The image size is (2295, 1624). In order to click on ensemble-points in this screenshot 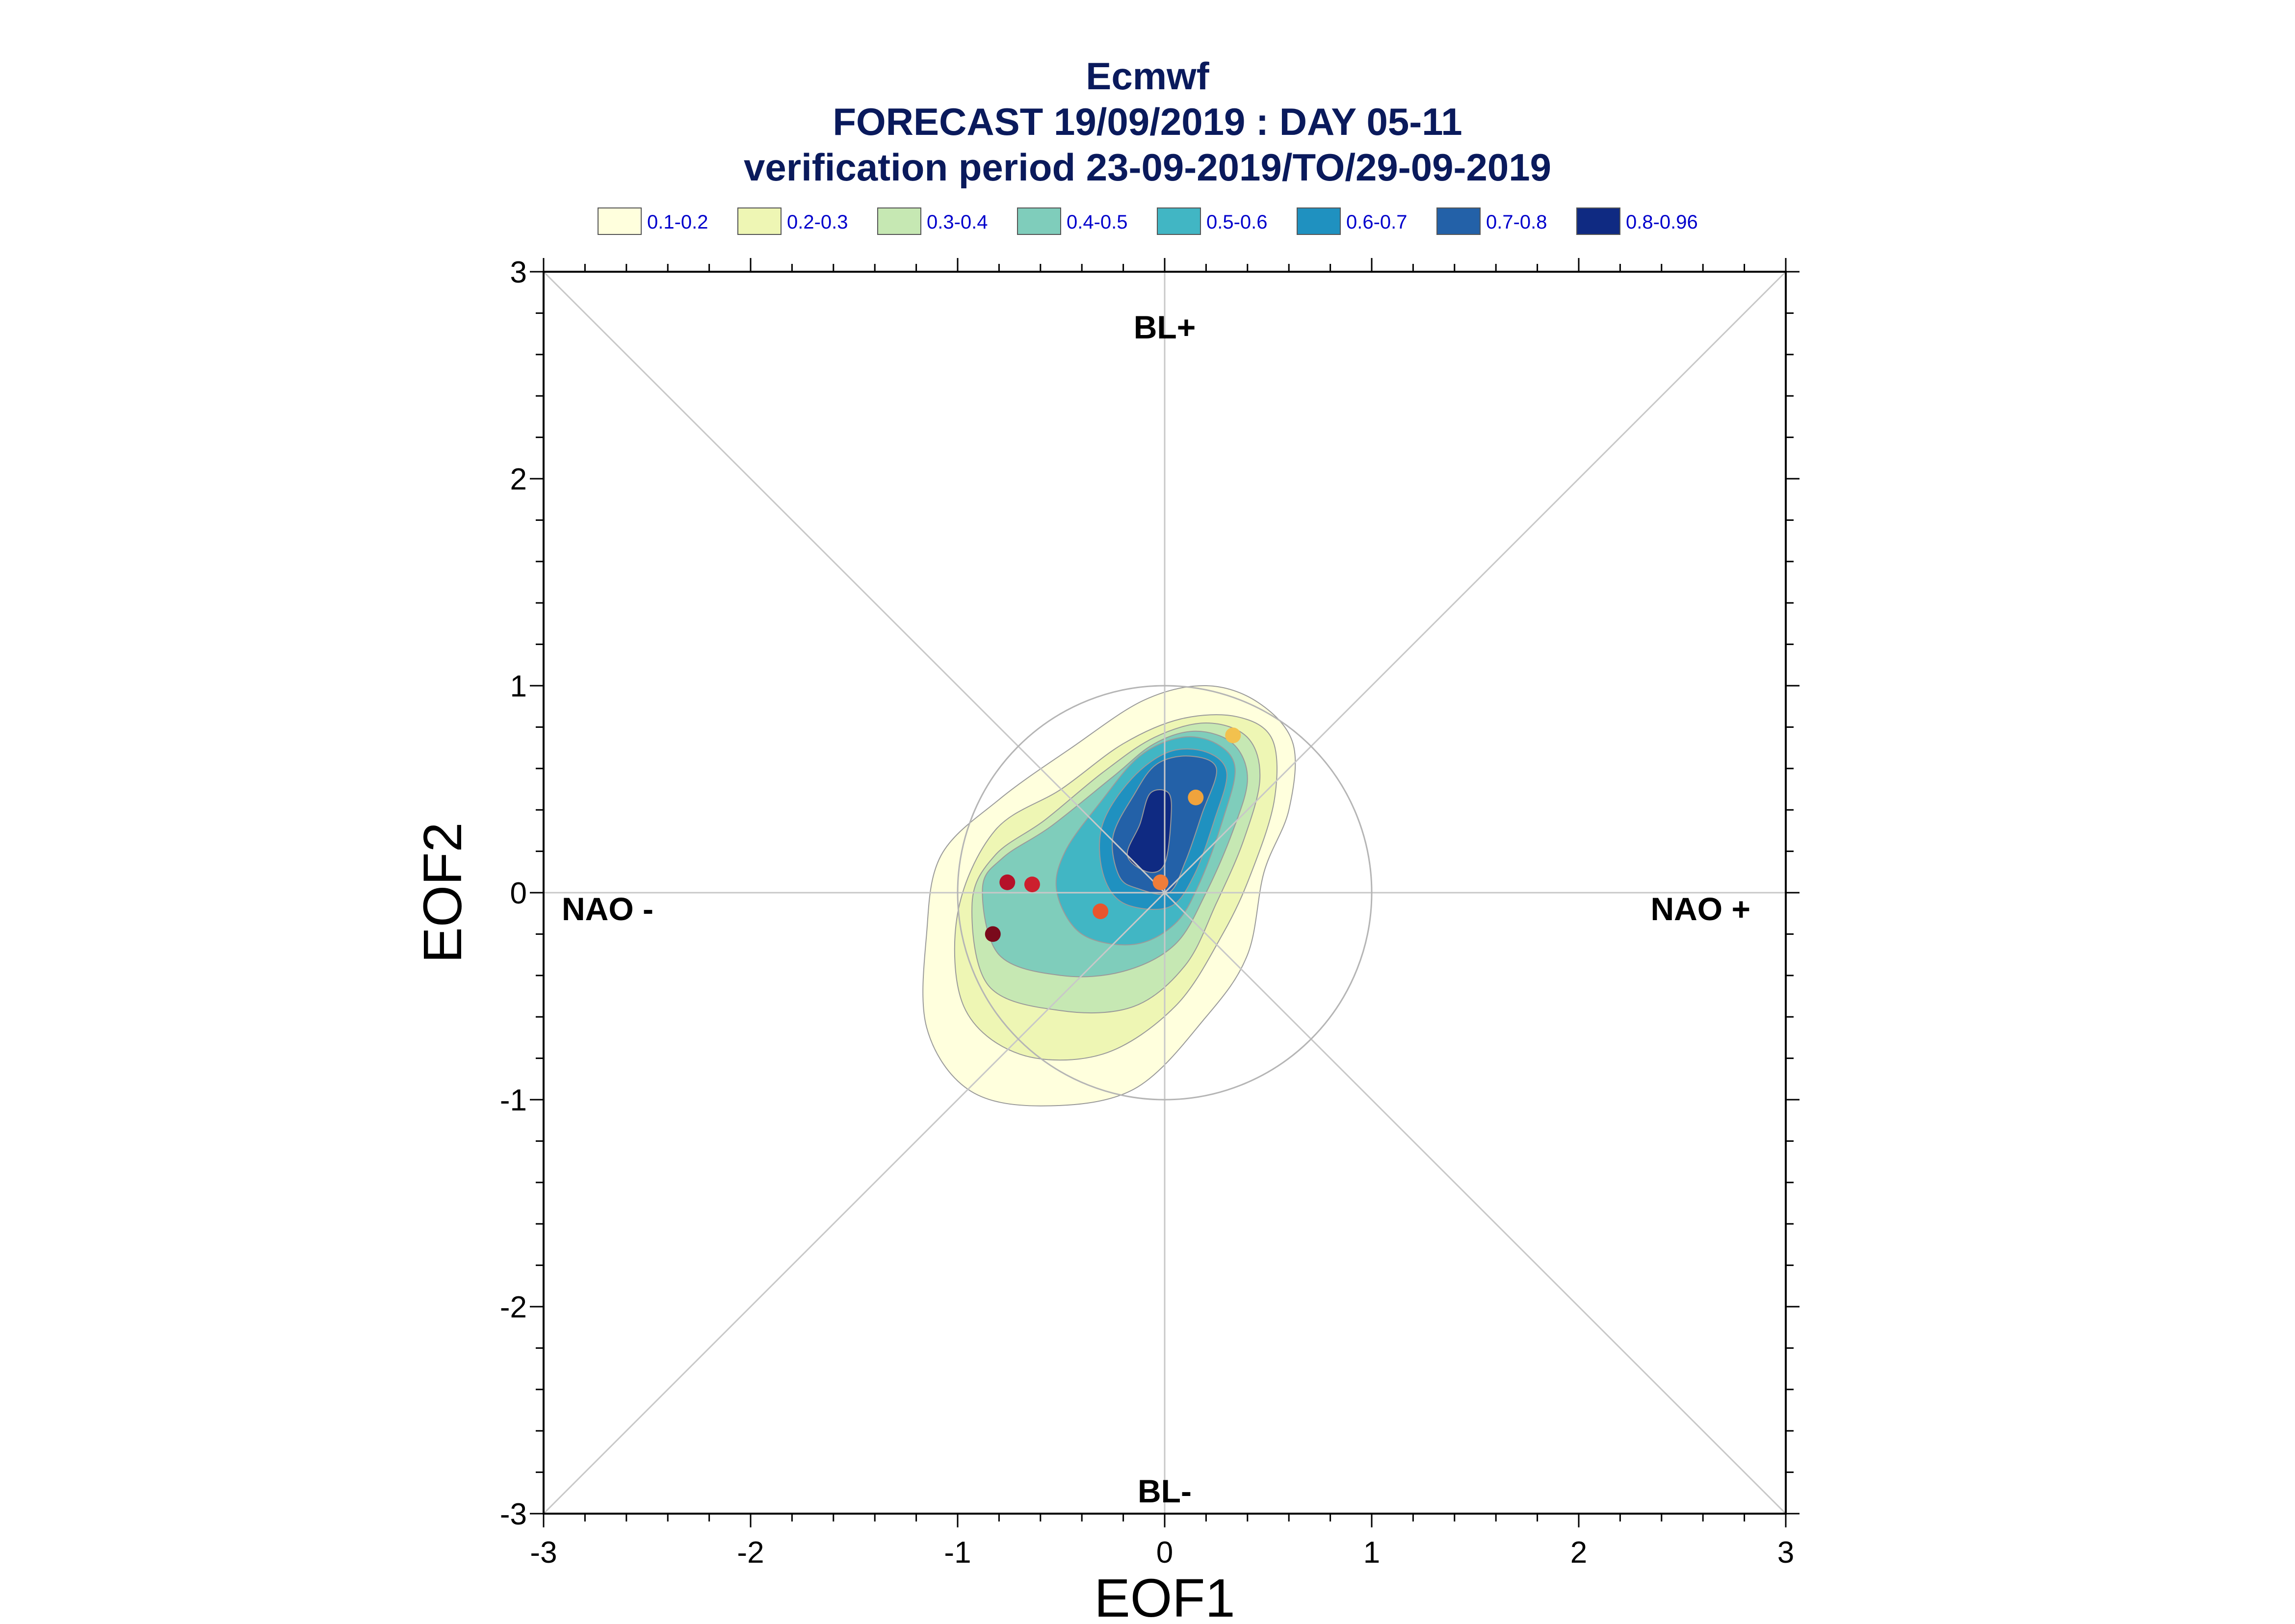, I will do `click(1113, 834)`.